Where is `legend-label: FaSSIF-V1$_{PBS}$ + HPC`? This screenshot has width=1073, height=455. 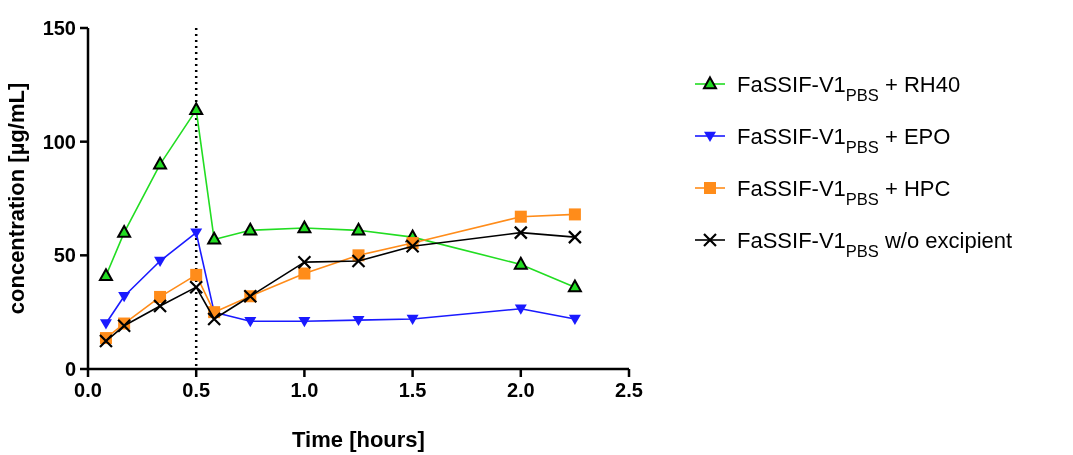 legend-label: FaSSIF-V1$_{PBS}$ + HPC is located at coordinates (844, 192).